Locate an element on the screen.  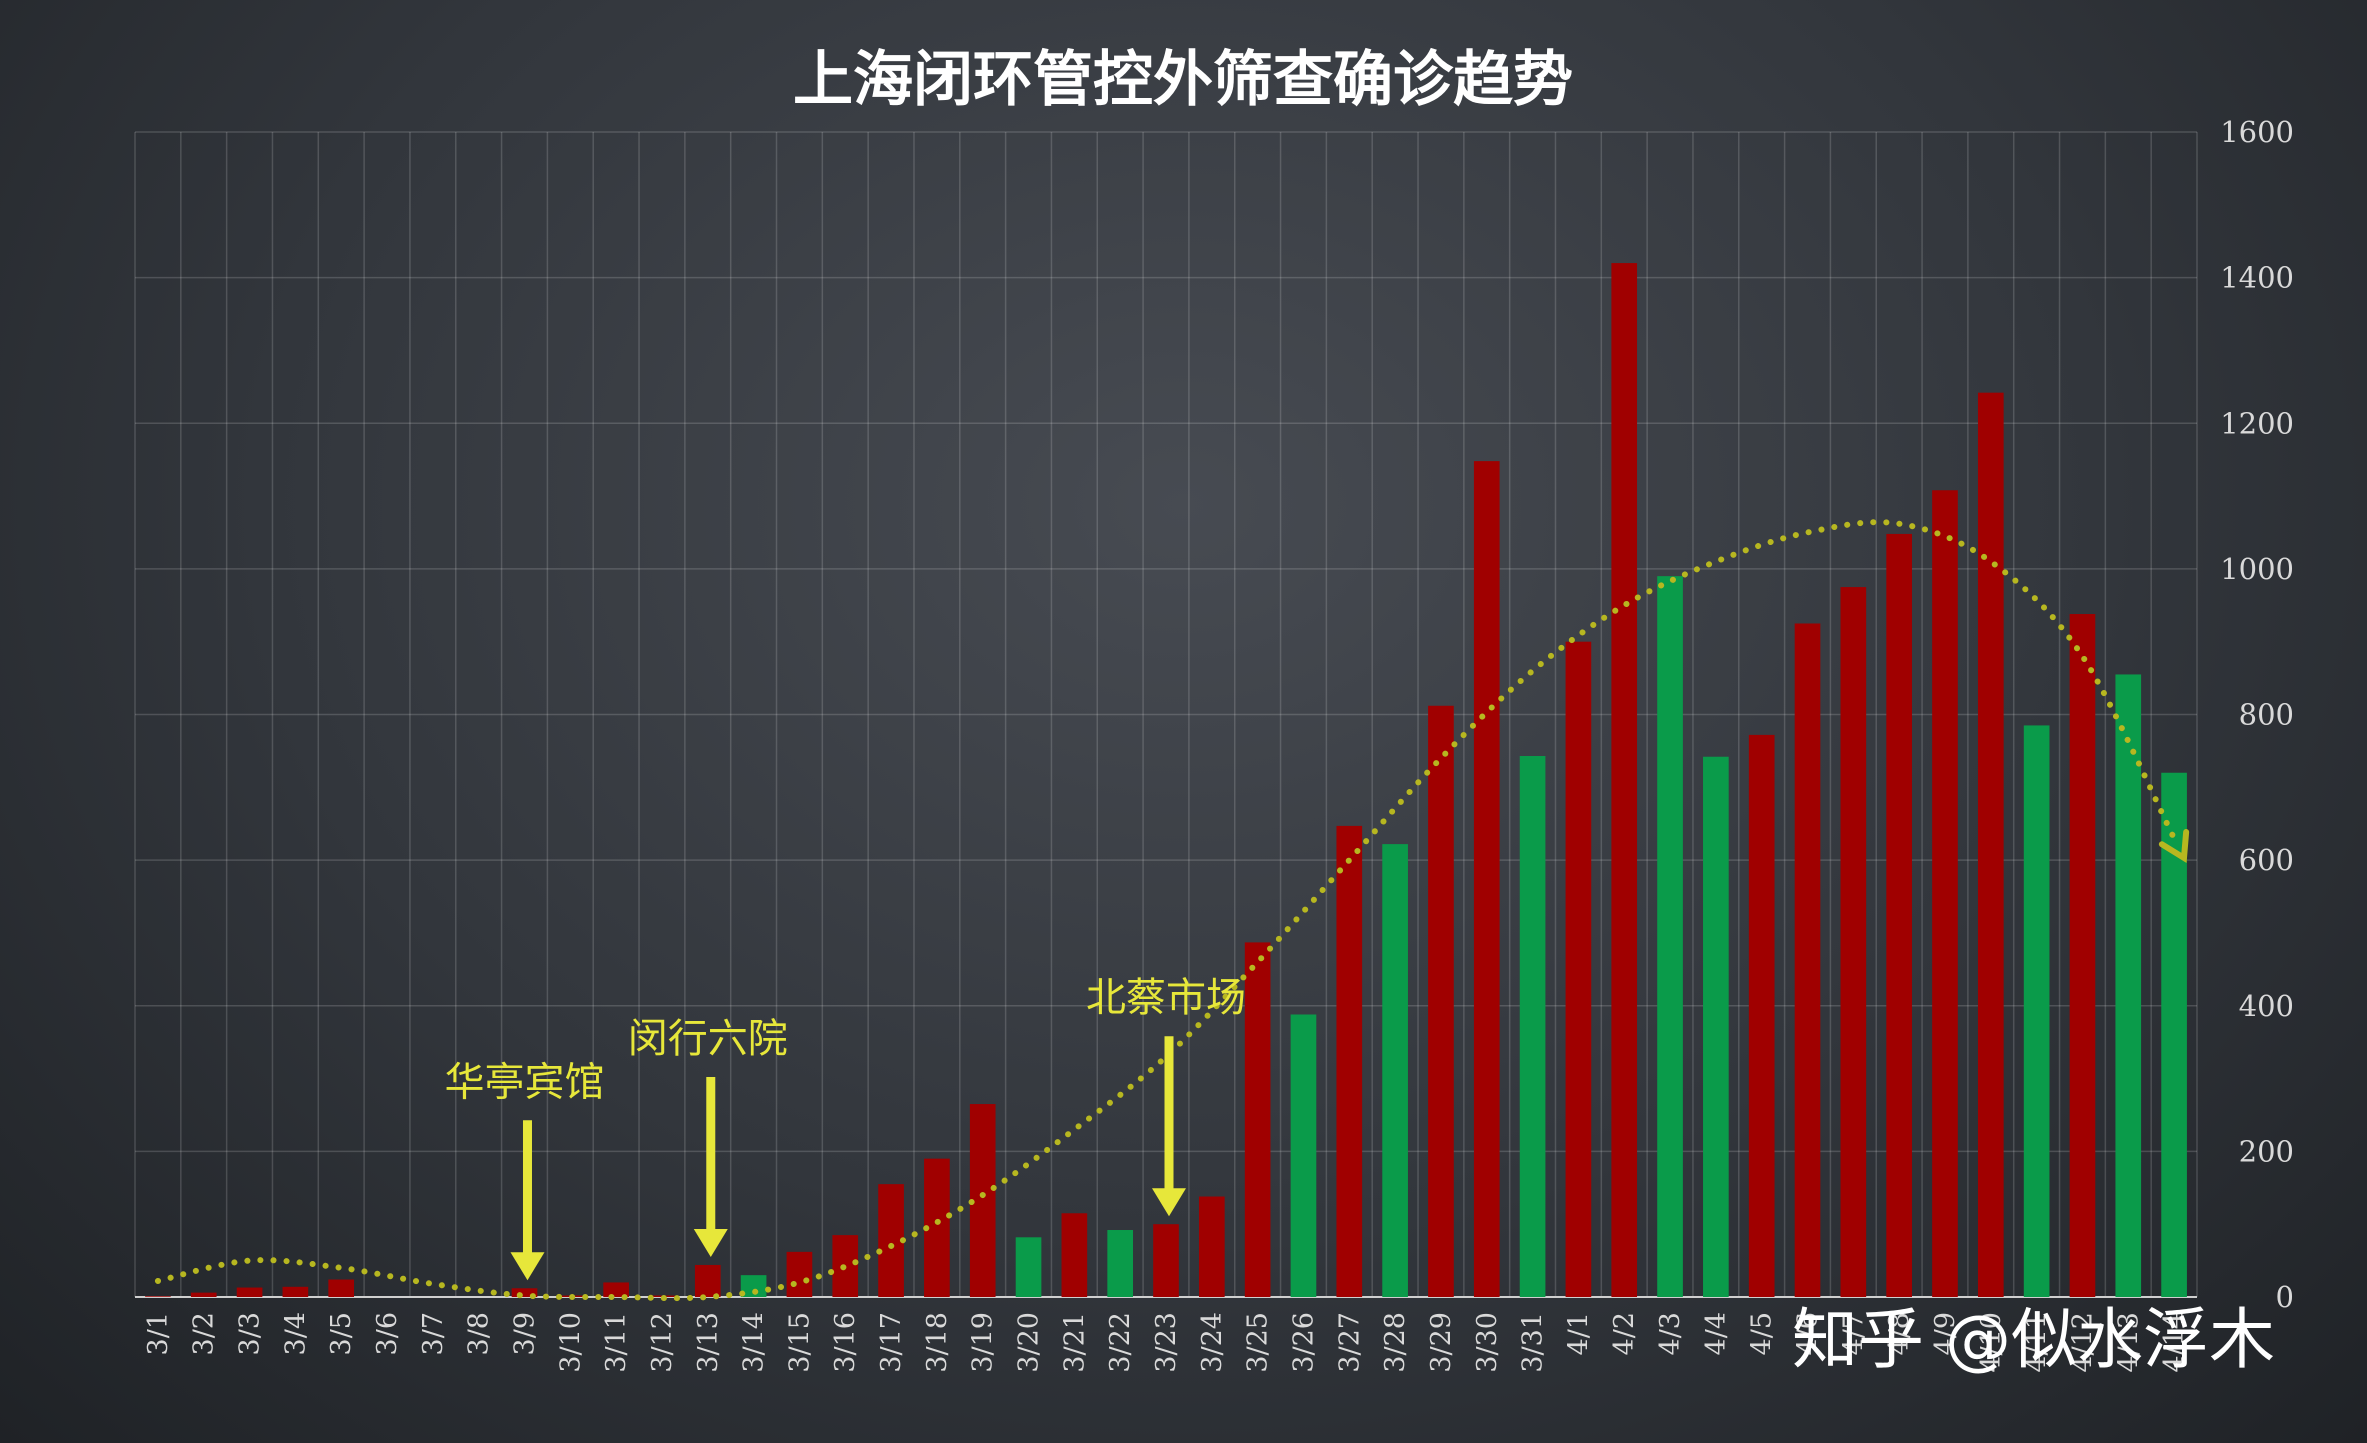
x-tick-label: 4/12 is located at coordinates (2082, 1342).